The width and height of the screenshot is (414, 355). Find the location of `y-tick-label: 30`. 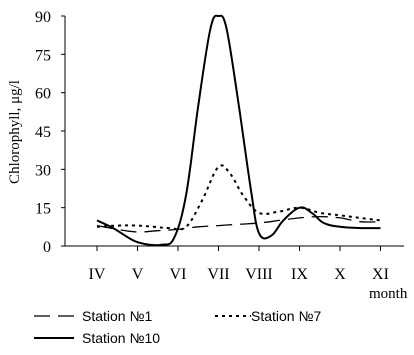

y-tick-label: 30 is located at coordinates (43, 170).